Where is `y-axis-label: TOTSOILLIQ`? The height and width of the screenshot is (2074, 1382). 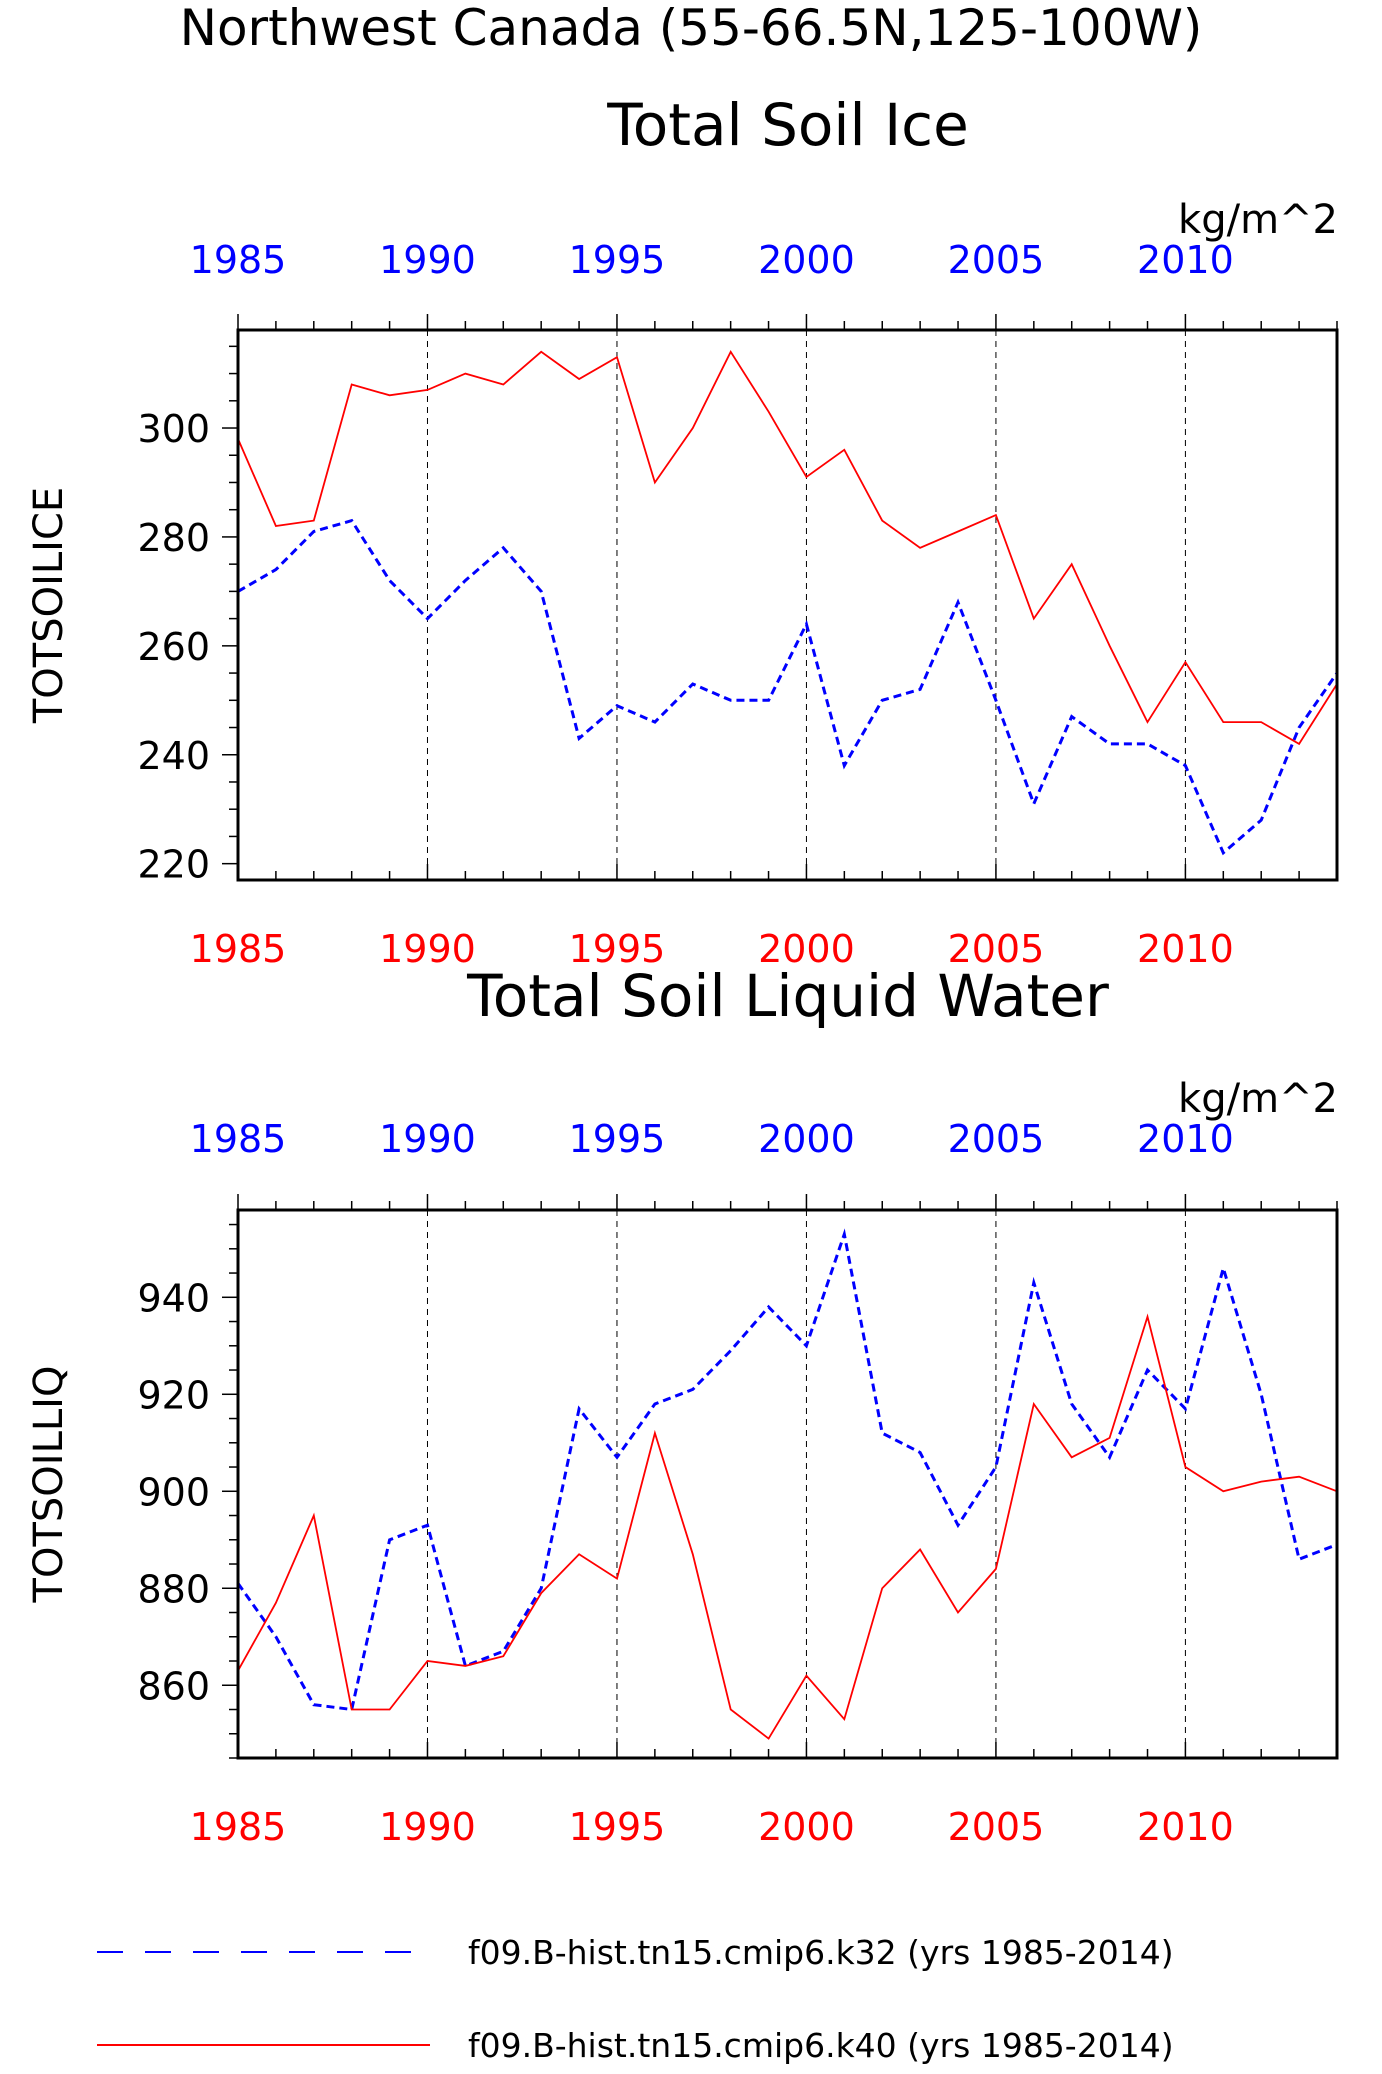 y-axis-label: TOTSOILLIQ is located at coordinates (49, 1485).